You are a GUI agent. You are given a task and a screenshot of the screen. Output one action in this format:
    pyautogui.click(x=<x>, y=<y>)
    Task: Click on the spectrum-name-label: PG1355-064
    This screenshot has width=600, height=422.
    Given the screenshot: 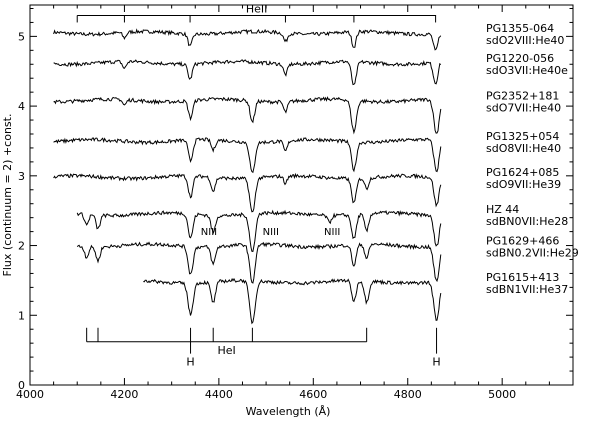 What is the action you would take?
    pyautogui.click(x=520, y=28)
    